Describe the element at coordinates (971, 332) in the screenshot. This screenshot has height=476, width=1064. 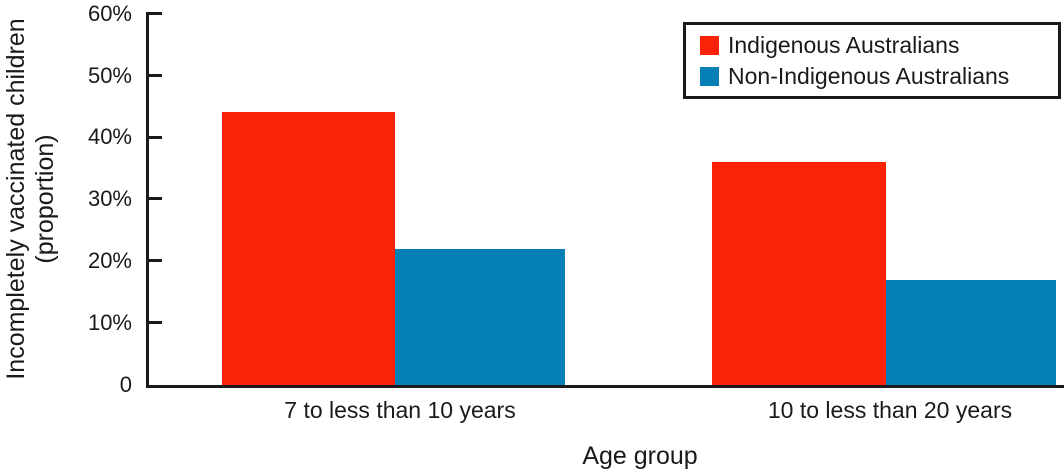
I see `bar-non-indigenous-10to20` at that location.